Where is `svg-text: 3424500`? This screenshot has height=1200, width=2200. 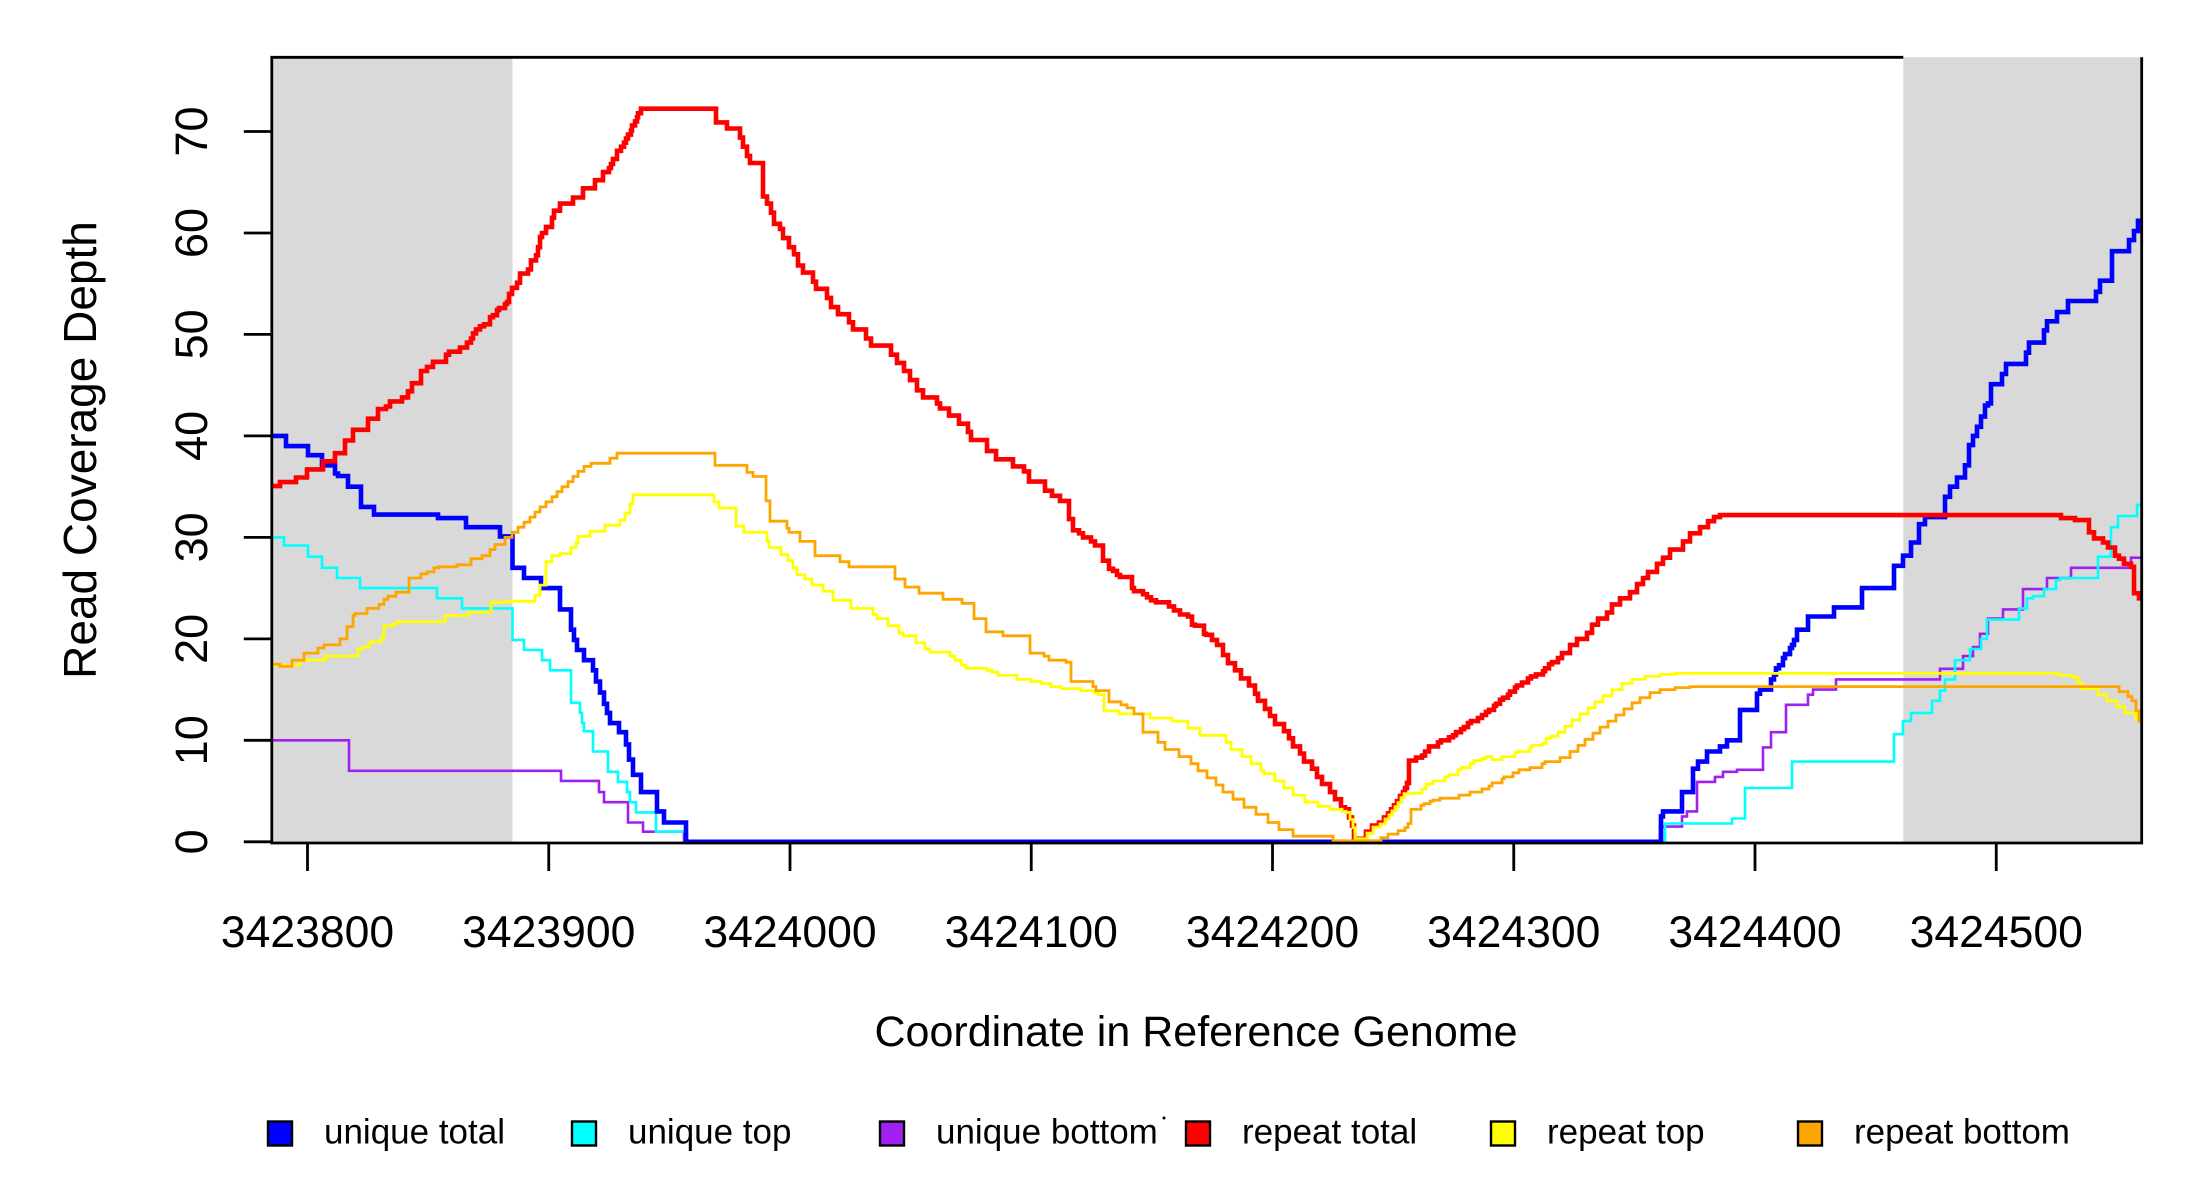 svg-text: 3424500 is located at coordinates (1996, 932).